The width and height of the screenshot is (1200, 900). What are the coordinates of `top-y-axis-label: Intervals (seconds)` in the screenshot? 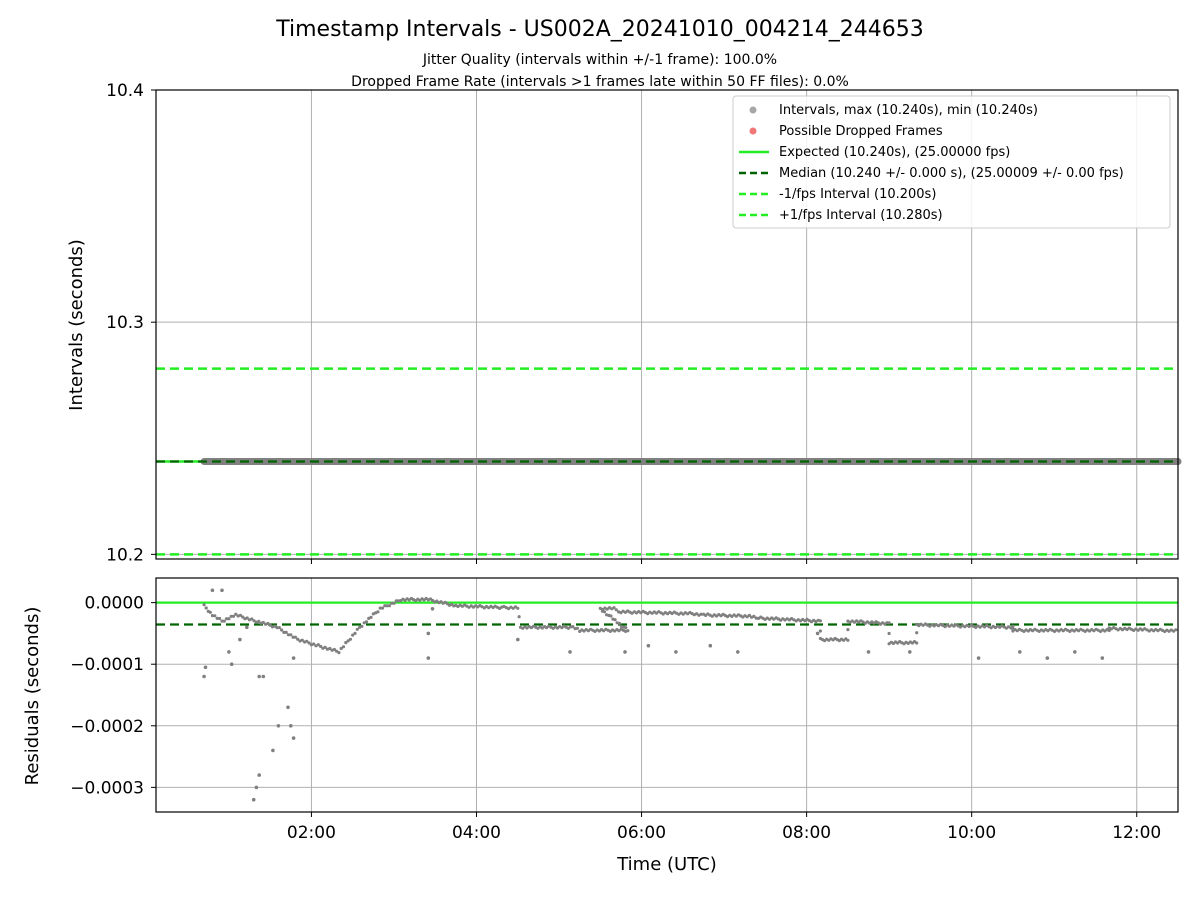 It's located at (76, 325).